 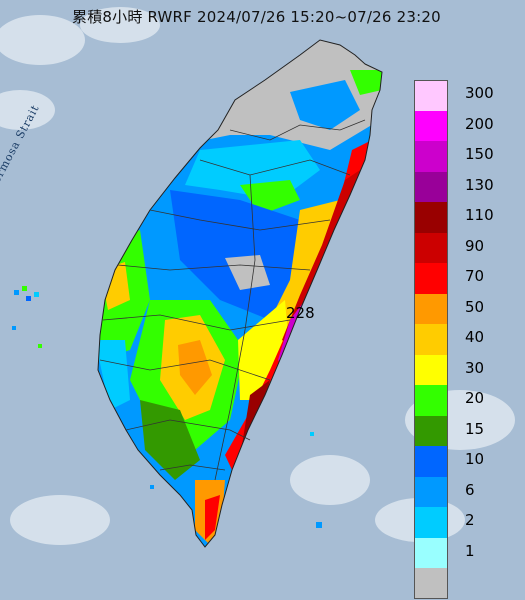 What do you see at coordinates (475, 459) in the screenshot?
I see `legend-label: 10` at bounding box center [475, 459].